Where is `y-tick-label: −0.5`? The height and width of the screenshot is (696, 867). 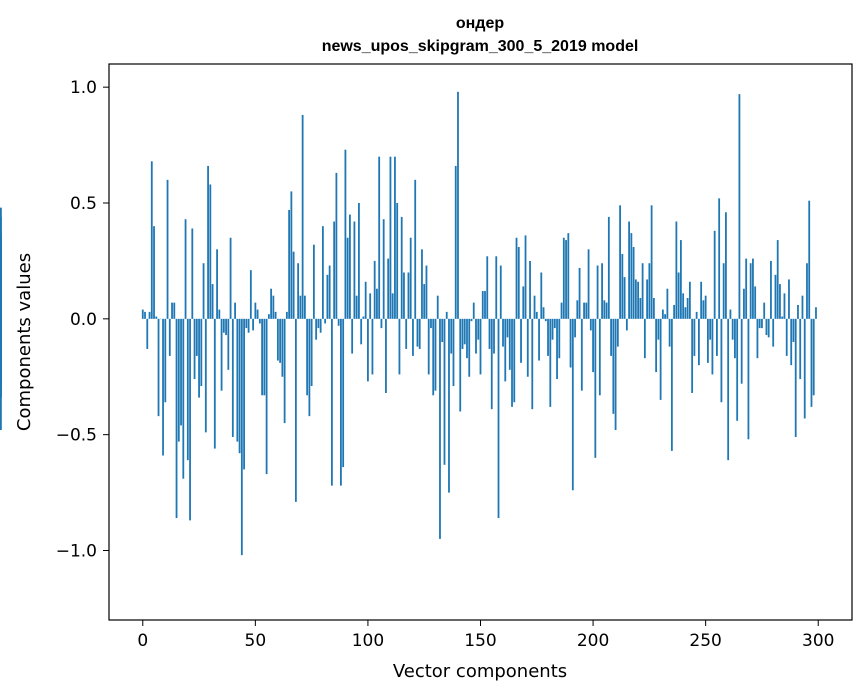
y-tick-label: −0.5 is located at coordinates (76, 436).